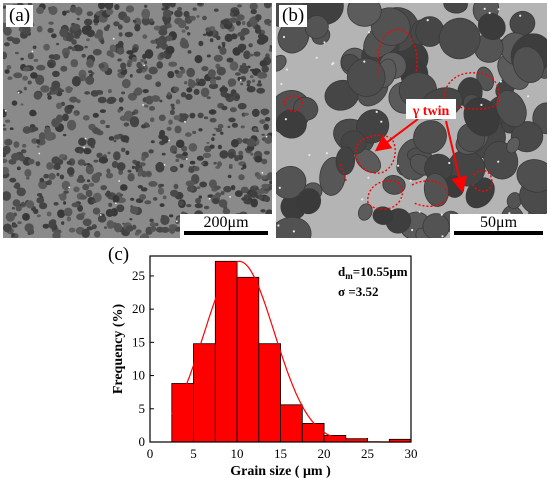  I want to click on scale-bar-b-line, so click(498, 233).